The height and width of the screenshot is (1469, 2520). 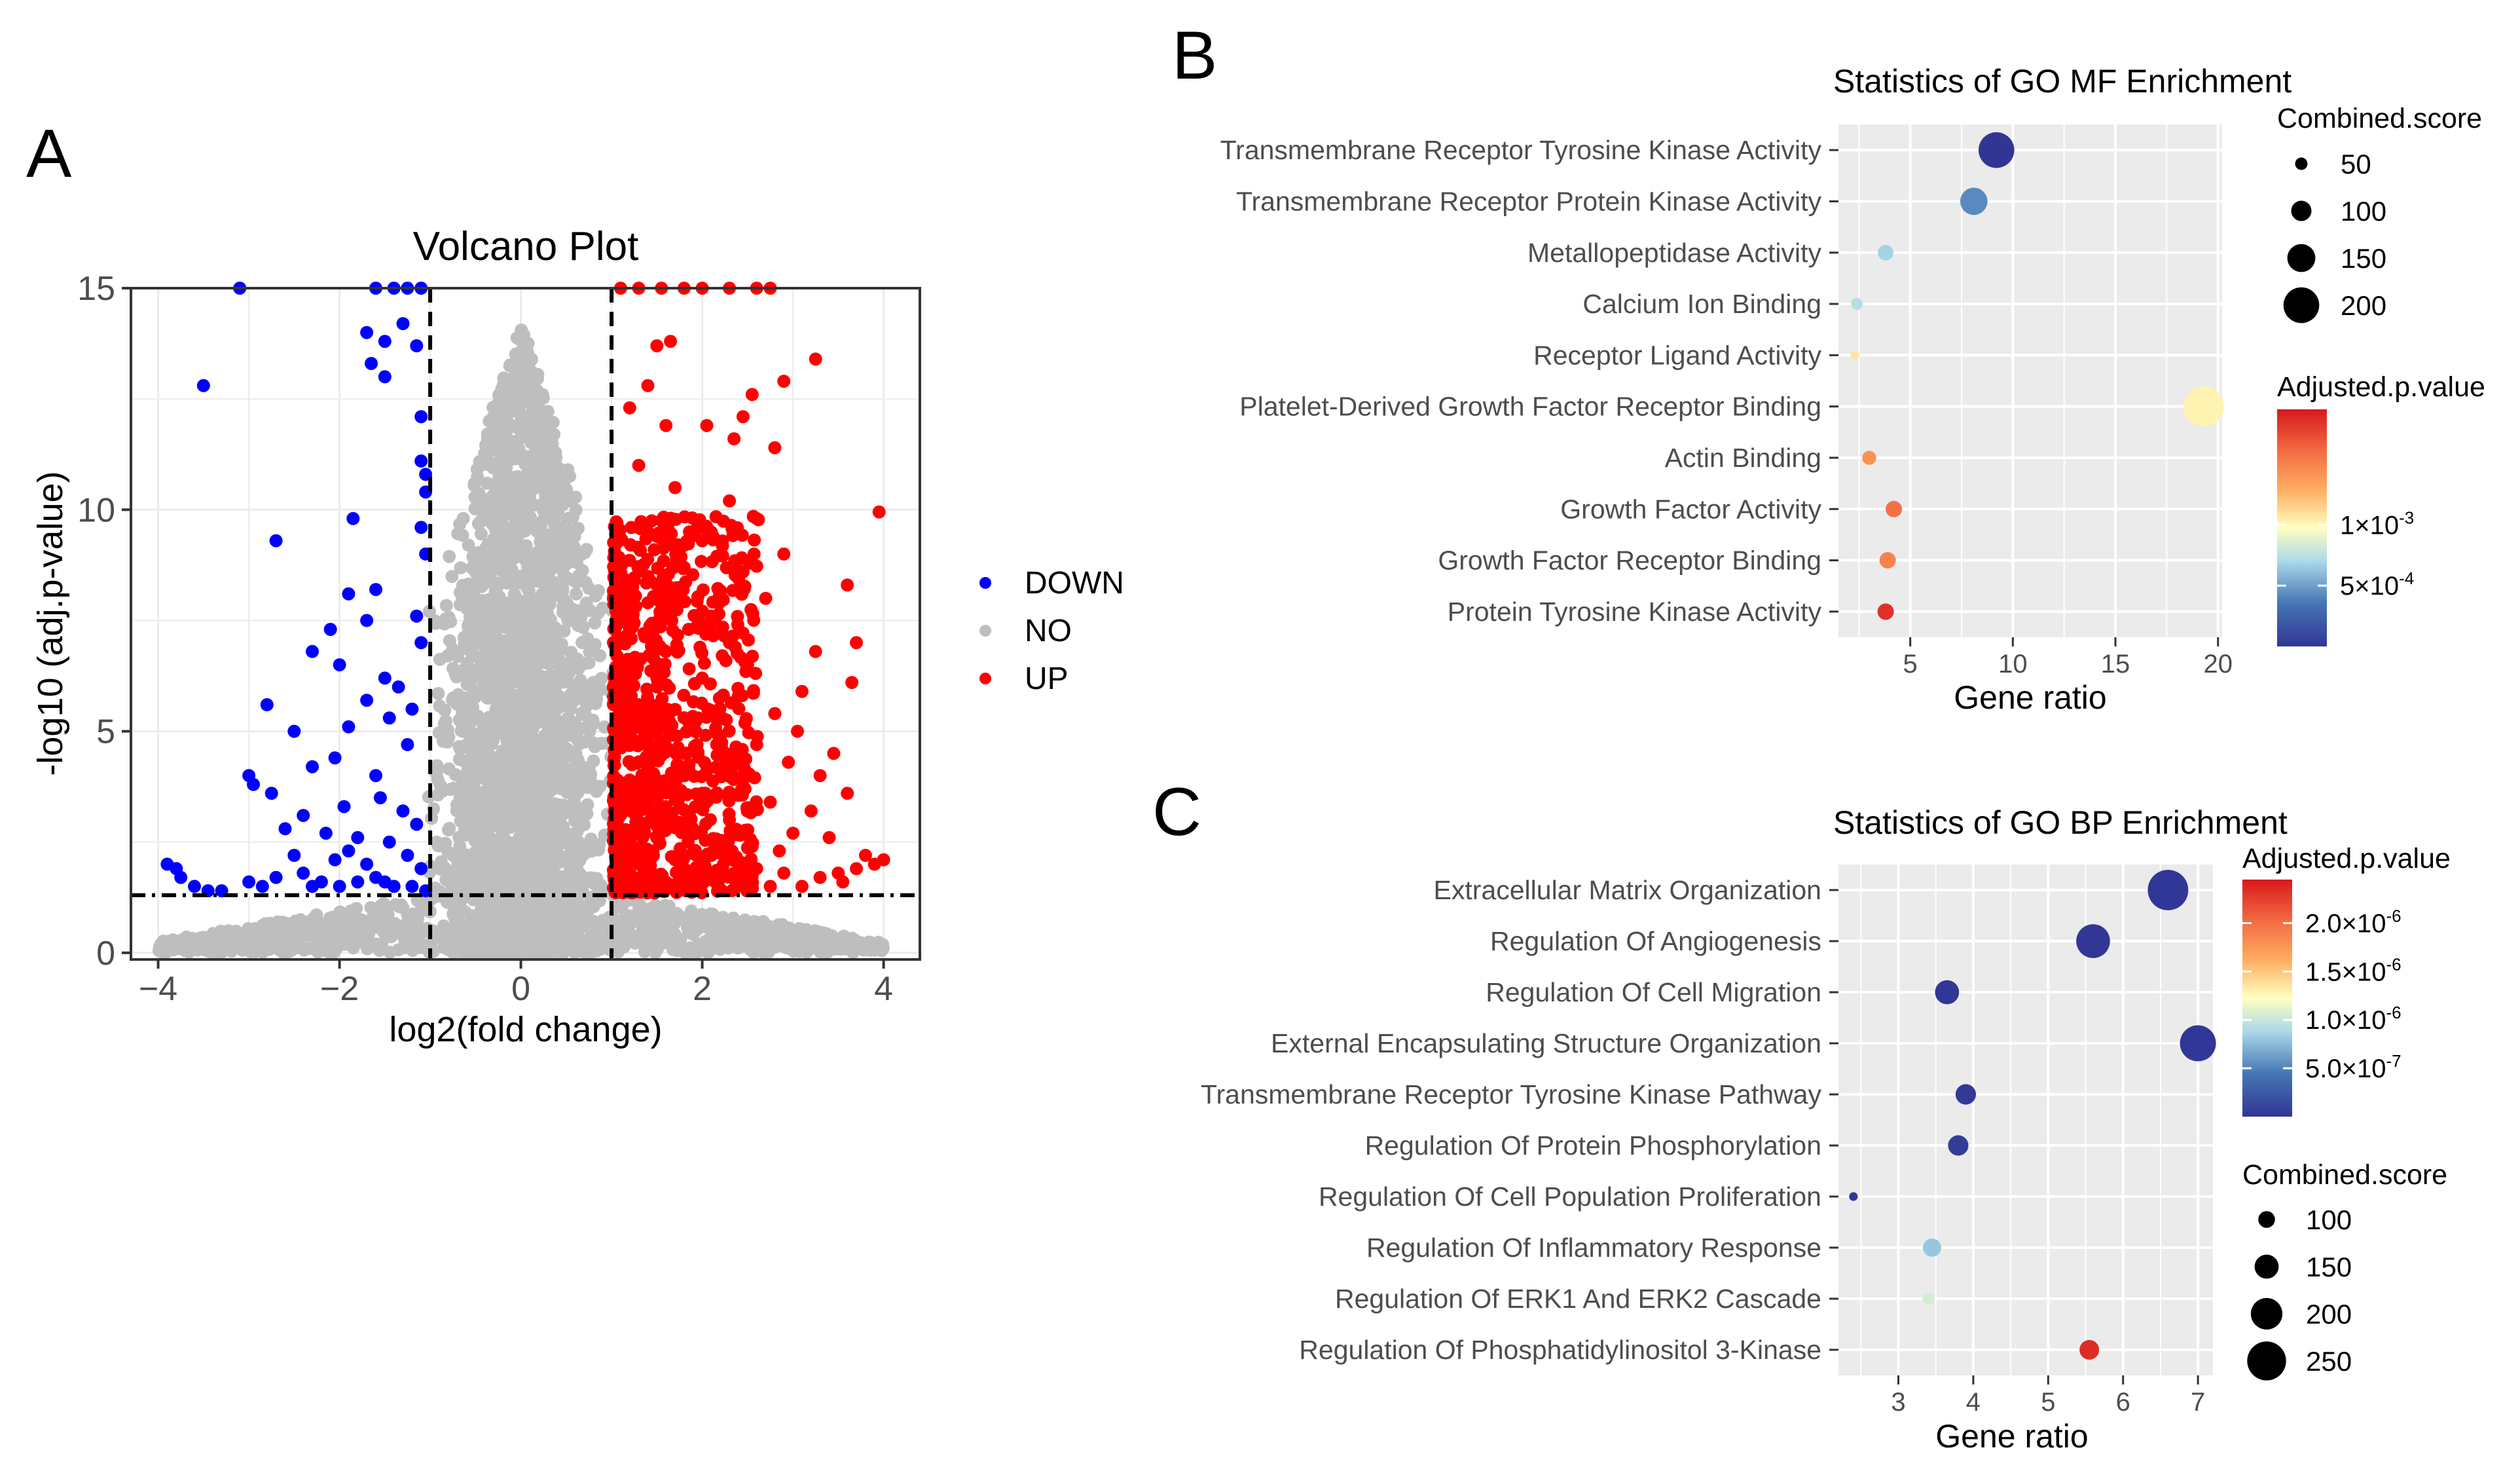 I want to click on x-tick-label: 10, so click(x=2013, y=664).